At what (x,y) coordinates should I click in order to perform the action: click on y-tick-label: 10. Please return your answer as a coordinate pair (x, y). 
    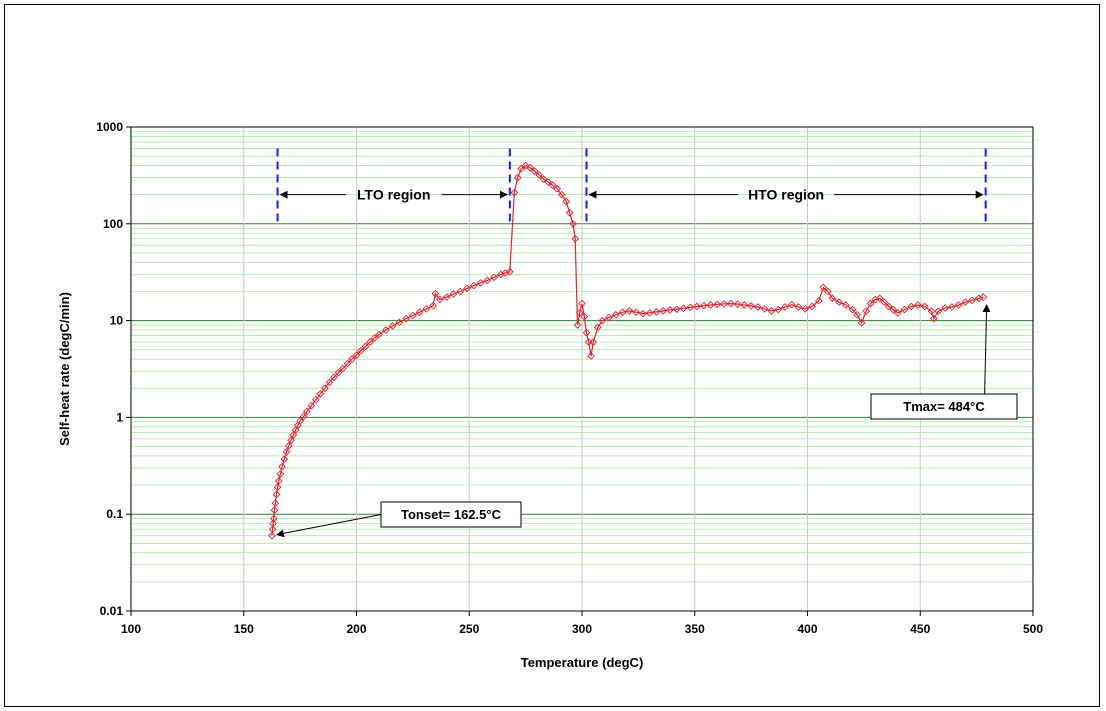
    Looking at the image, I should click on (117, 321).